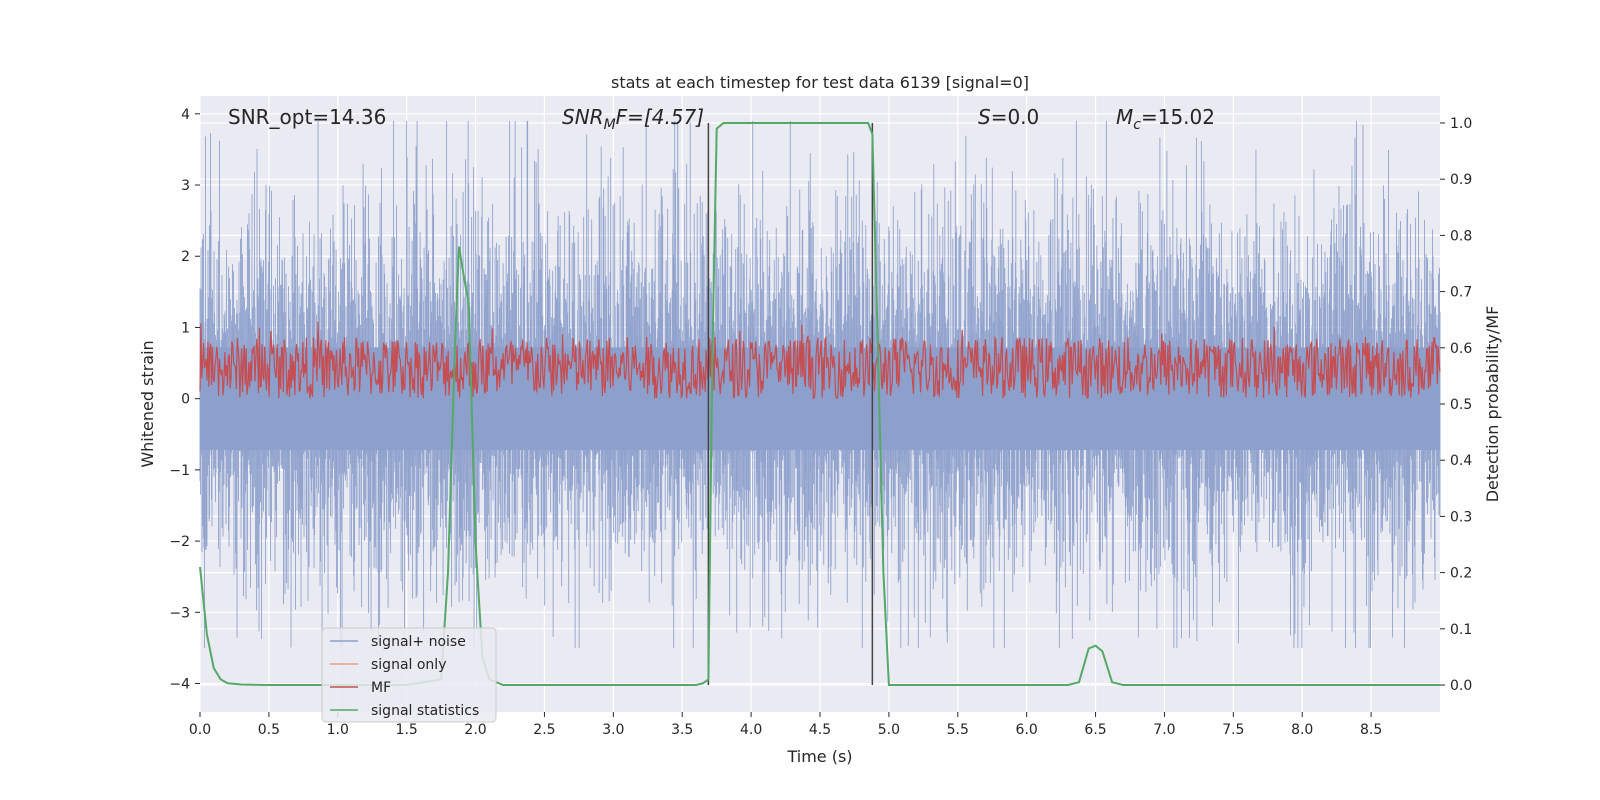 This screenshot has height=800, width=1600. Describe the element at coordinates (889, 730) in the screenshot. I see `x-tick-label: 5.0` at that location.